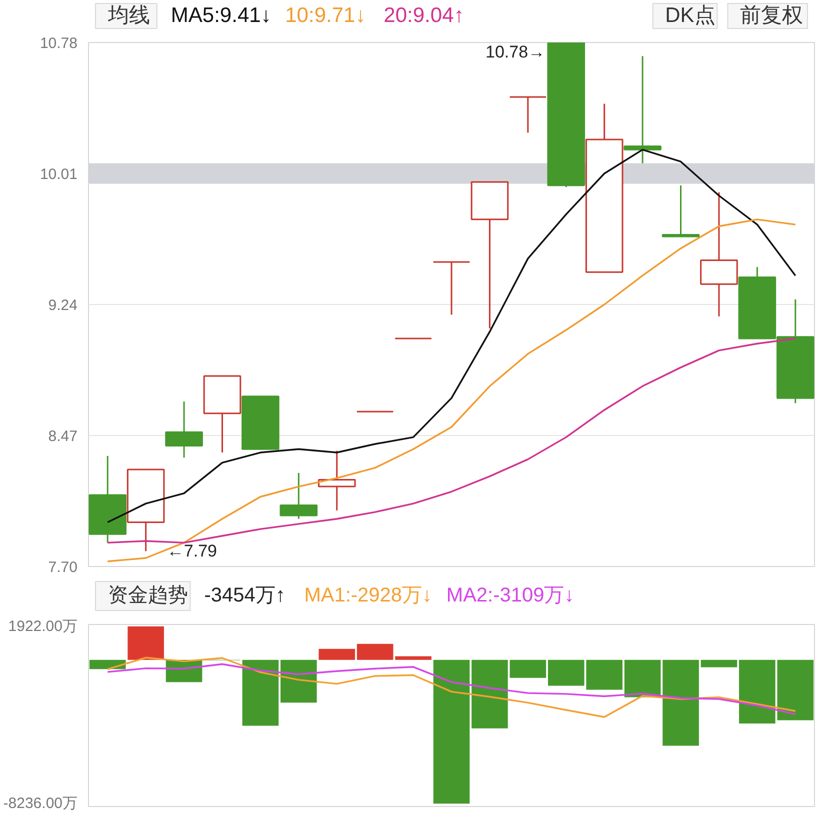 The width and height of the screenshot is (828, 818). What do you see at coordinates (245, 595) in the screenshot?
I see `chart-subtitle: -3454万↑` at bounding box center [245, 595].